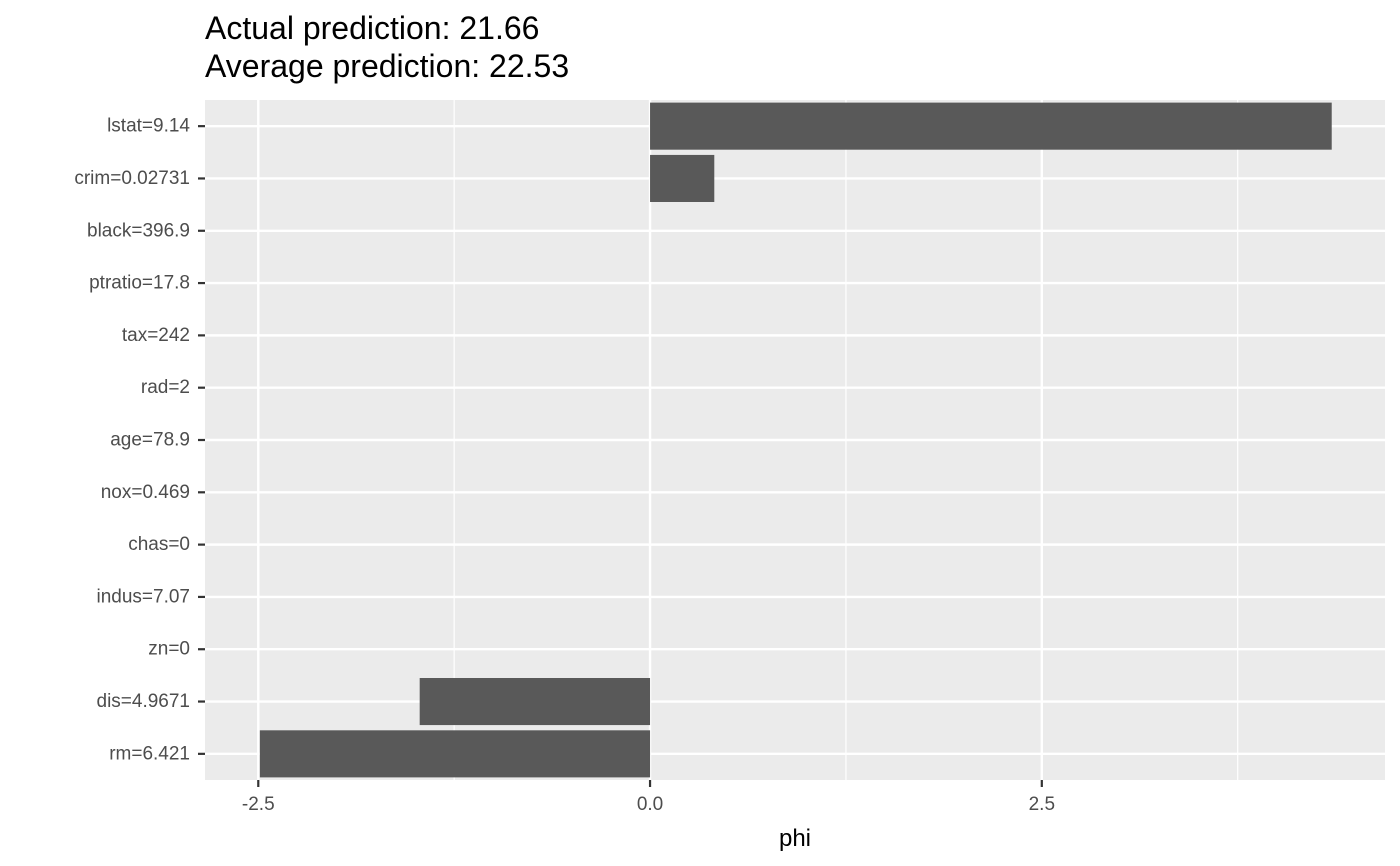  Describe the element at coordinates (138, 230) in the screenshot. I see `y-tick-label: black=396.9` at that location.